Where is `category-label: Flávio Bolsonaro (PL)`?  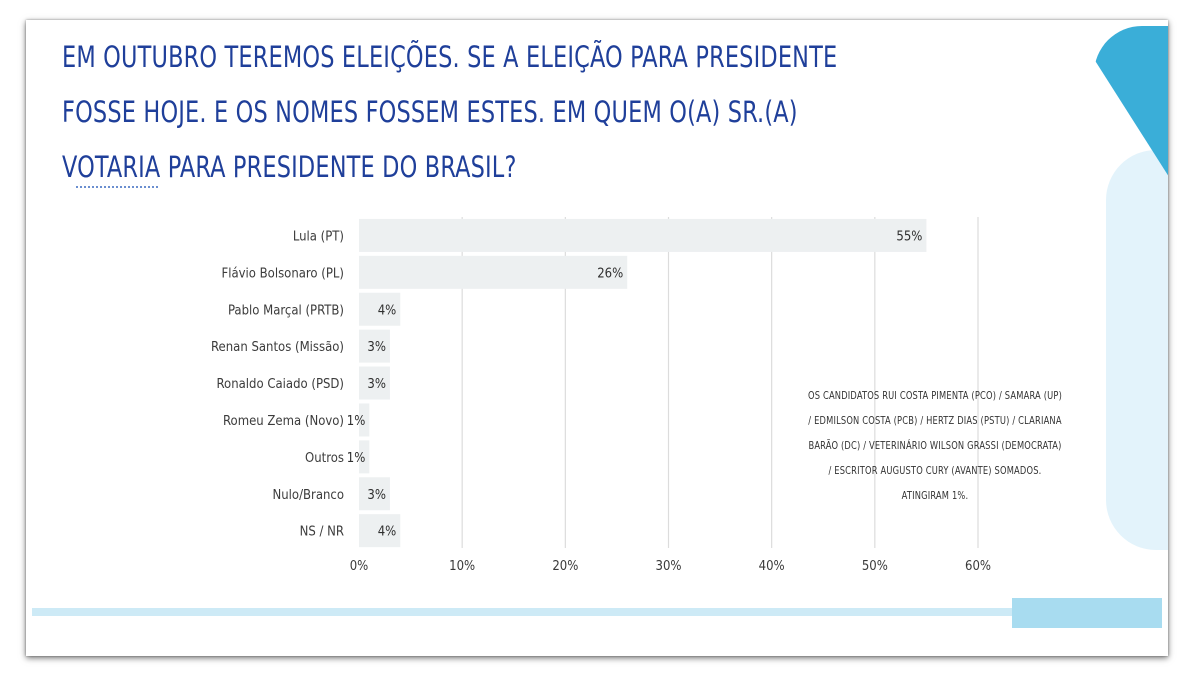
category-label: Flávio Bolsonaro (PL) is located at coordinates (282, 273).